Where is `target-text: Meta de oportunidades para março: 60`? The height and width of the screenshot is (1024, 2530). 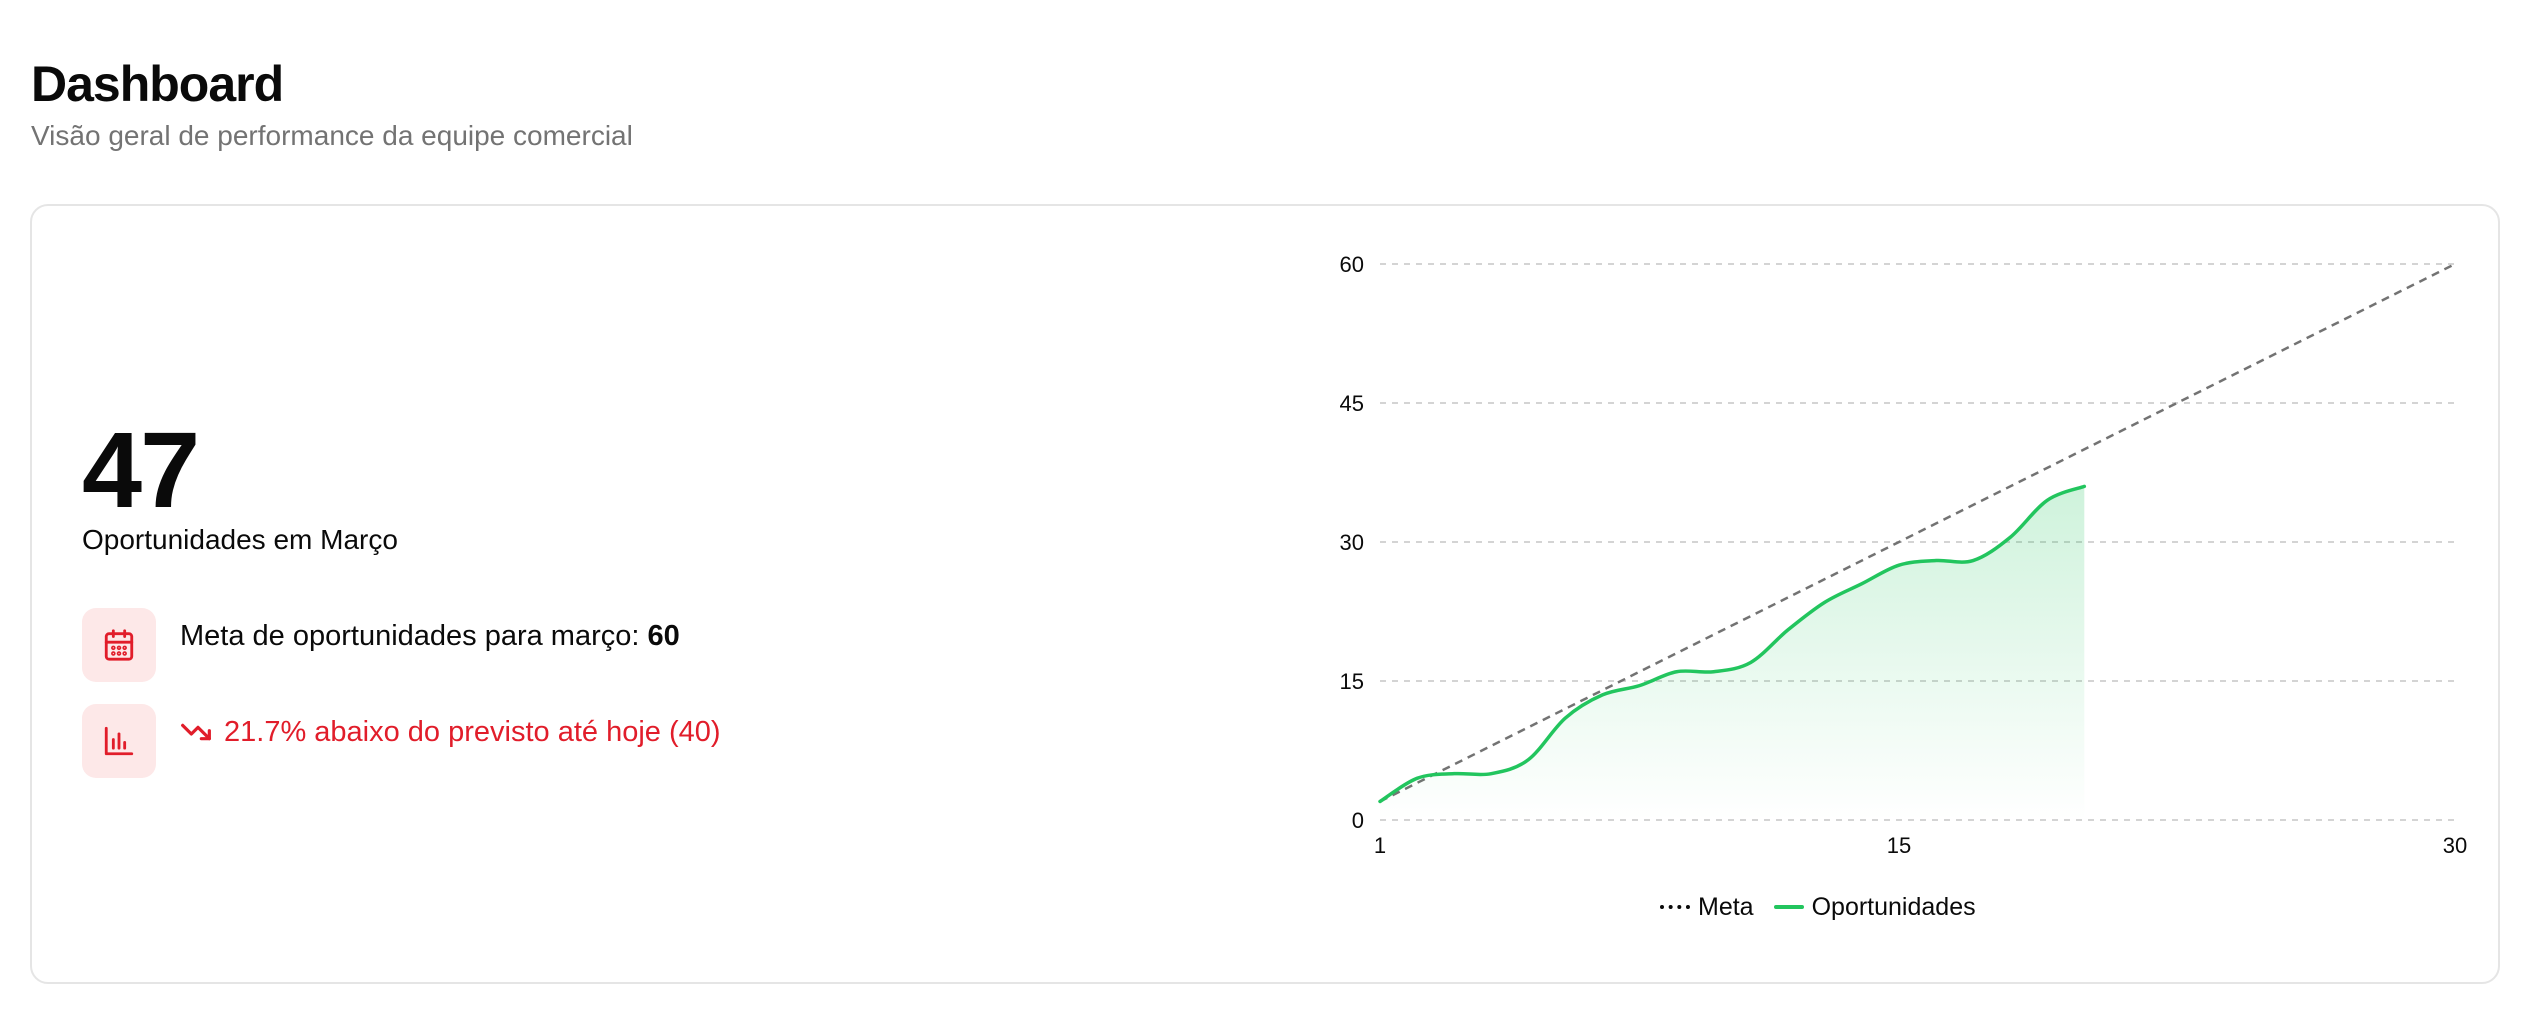
target-text: Meta de oportunidades para março: 60 is located at coordinates (430, 636).